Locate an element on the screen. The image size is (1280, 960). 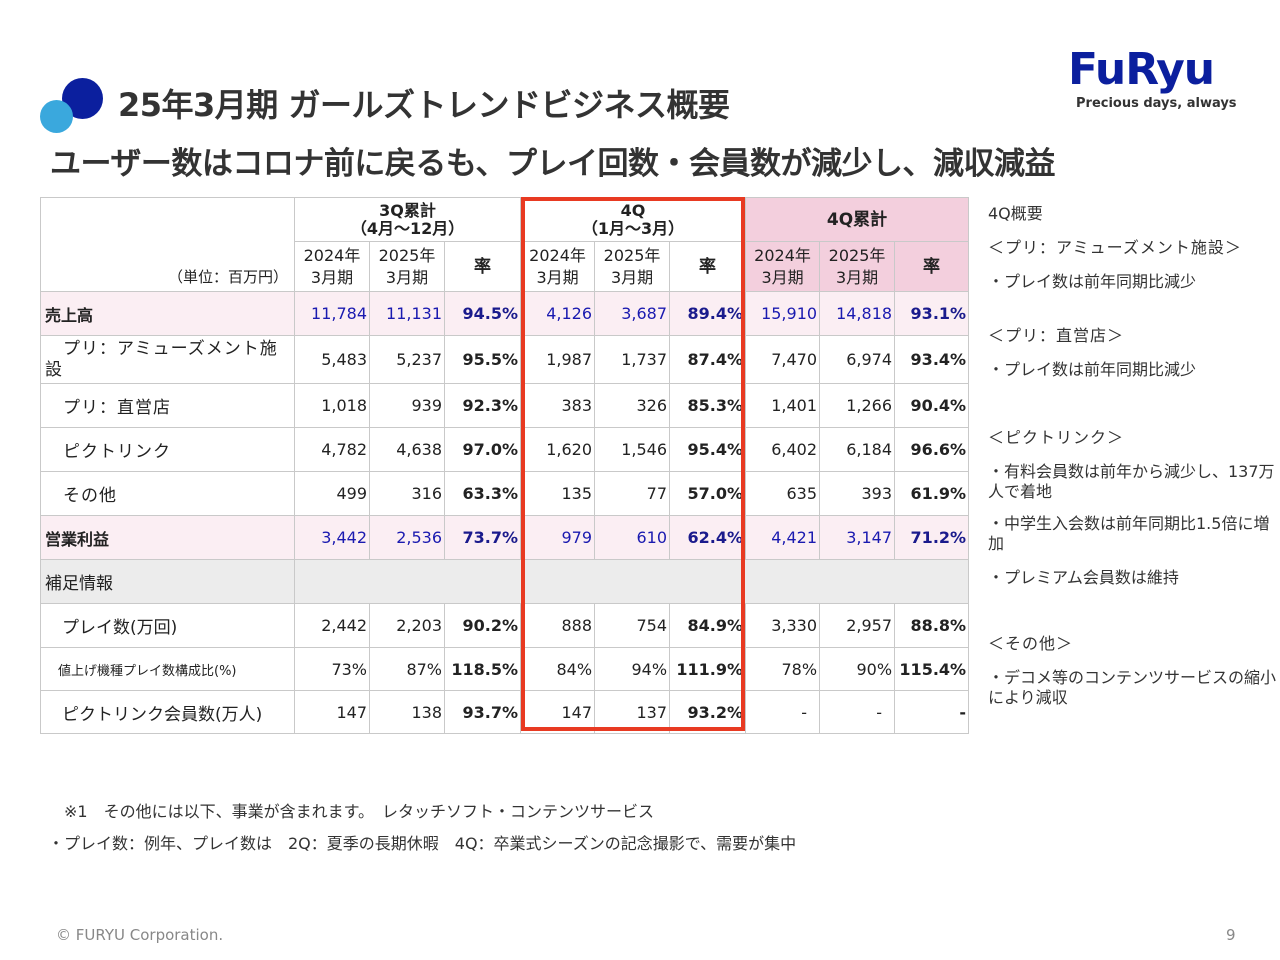
cell-value: 3,147 is located at coordinates (857, 537).